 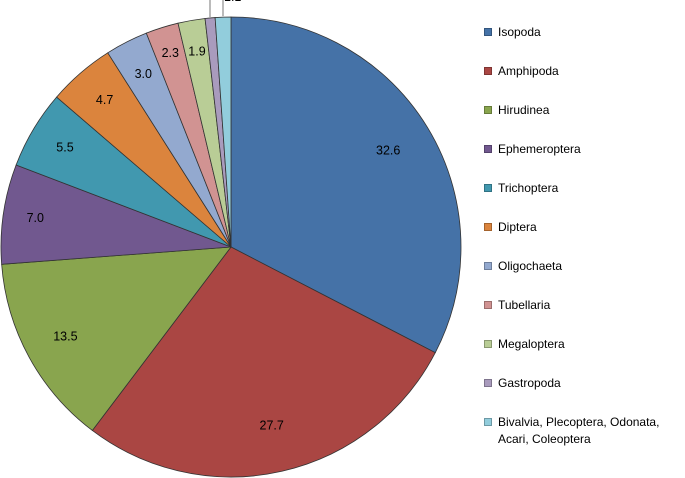 I want to click on legend-label: Diptera, so click(x=517, y=227).